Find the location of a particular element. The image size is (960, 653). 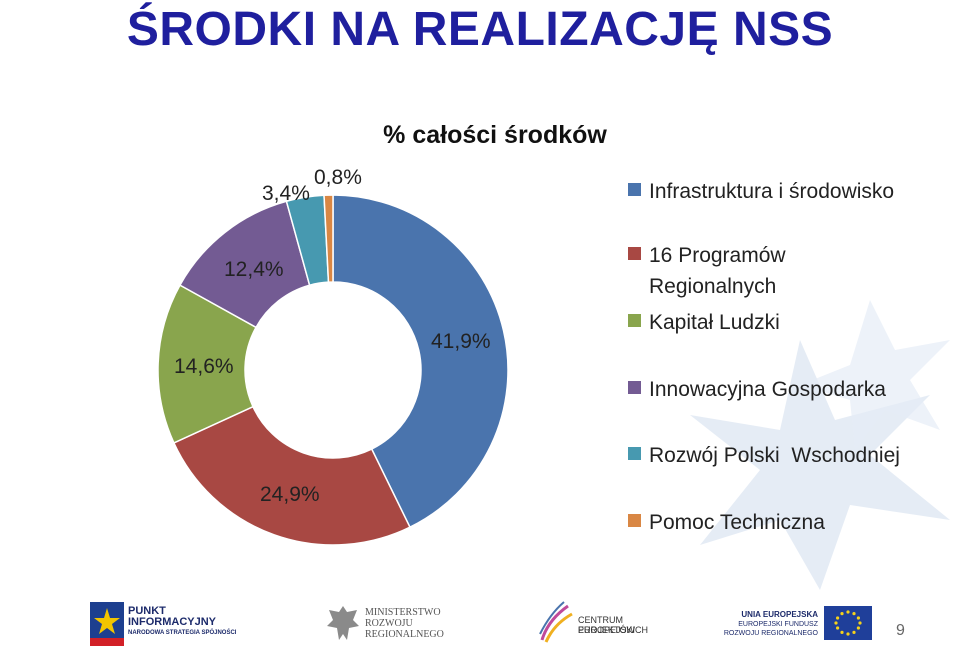

data-label-kapital-ludzki: 14,6% is located at coordinates (204, 366).